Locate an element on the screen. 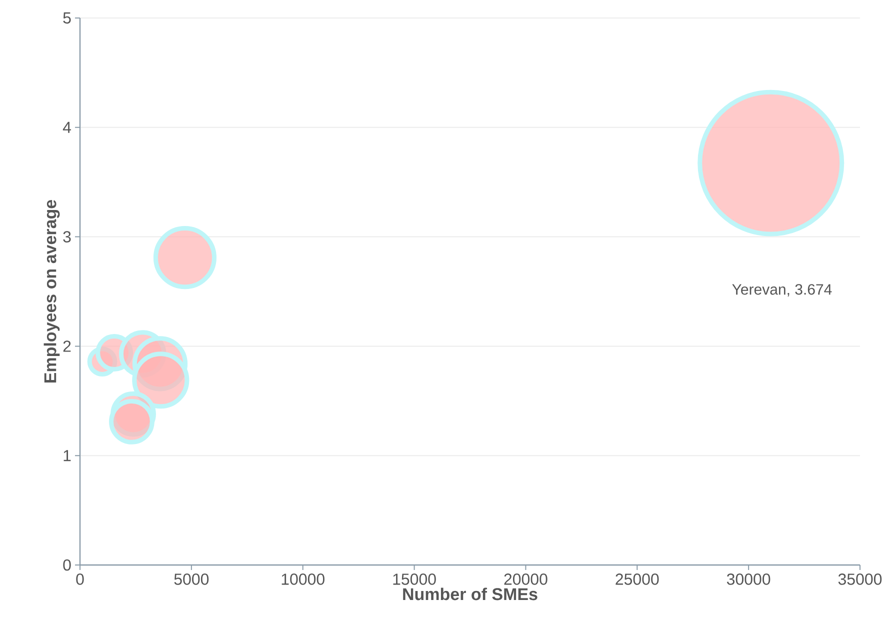  y-tick-label: 0 is located at coordinates (67, 565).